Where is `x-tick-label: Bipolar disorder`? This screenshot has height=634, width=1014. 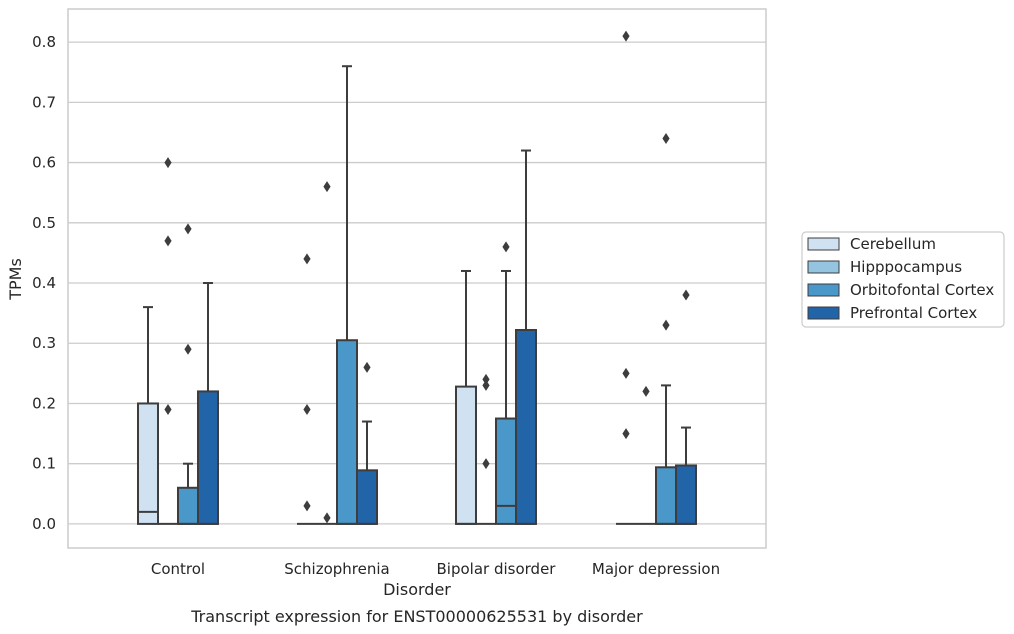 x-tick-label: Bipolar disorder is located at coordinates (497, 569).